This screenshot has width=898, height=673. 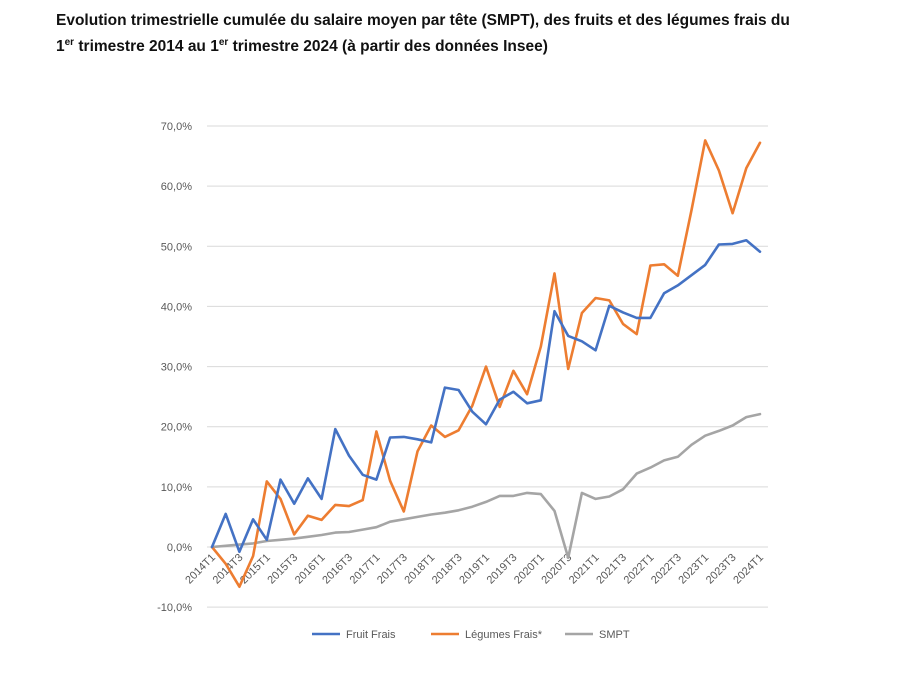 I want to click on y-tick-label: 40,0%, so click(x=176, y=307).